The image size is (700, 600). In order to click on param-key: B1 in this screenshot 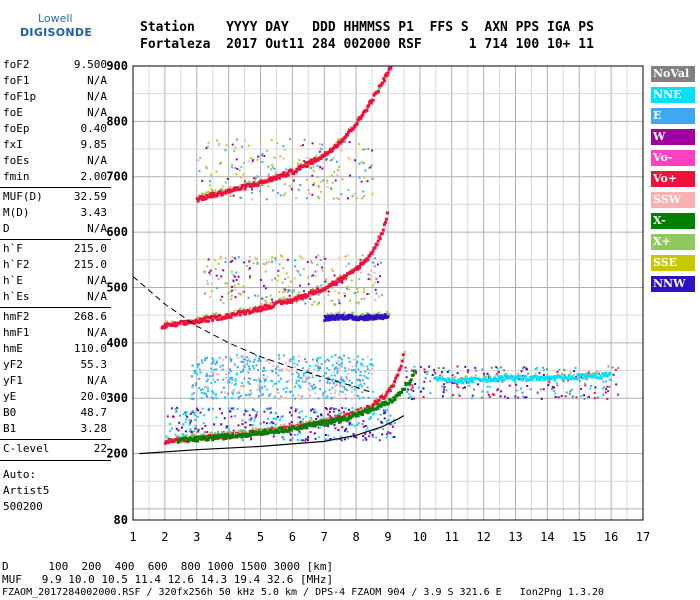, I will do `click(10, 428)`.